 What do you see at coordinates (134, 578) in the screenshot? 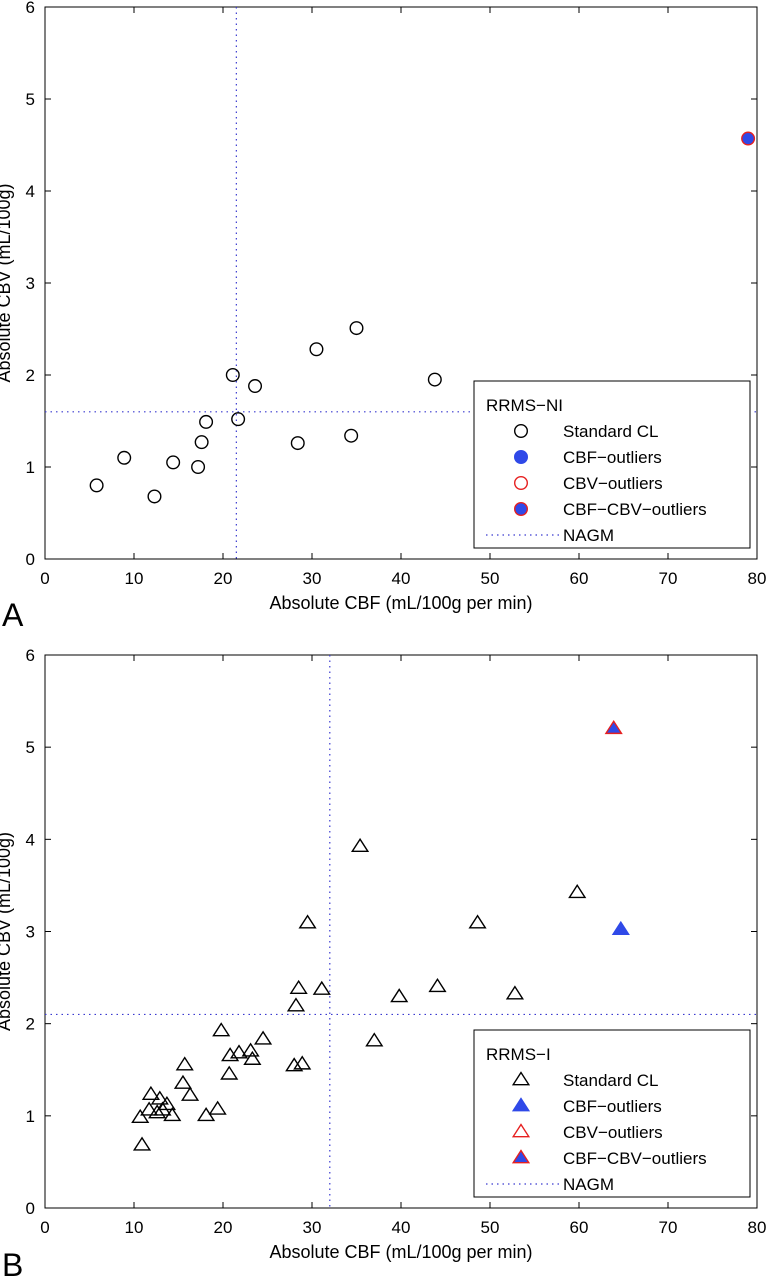
I see `x-tick-label: 10` at bounding box center [134, 578].